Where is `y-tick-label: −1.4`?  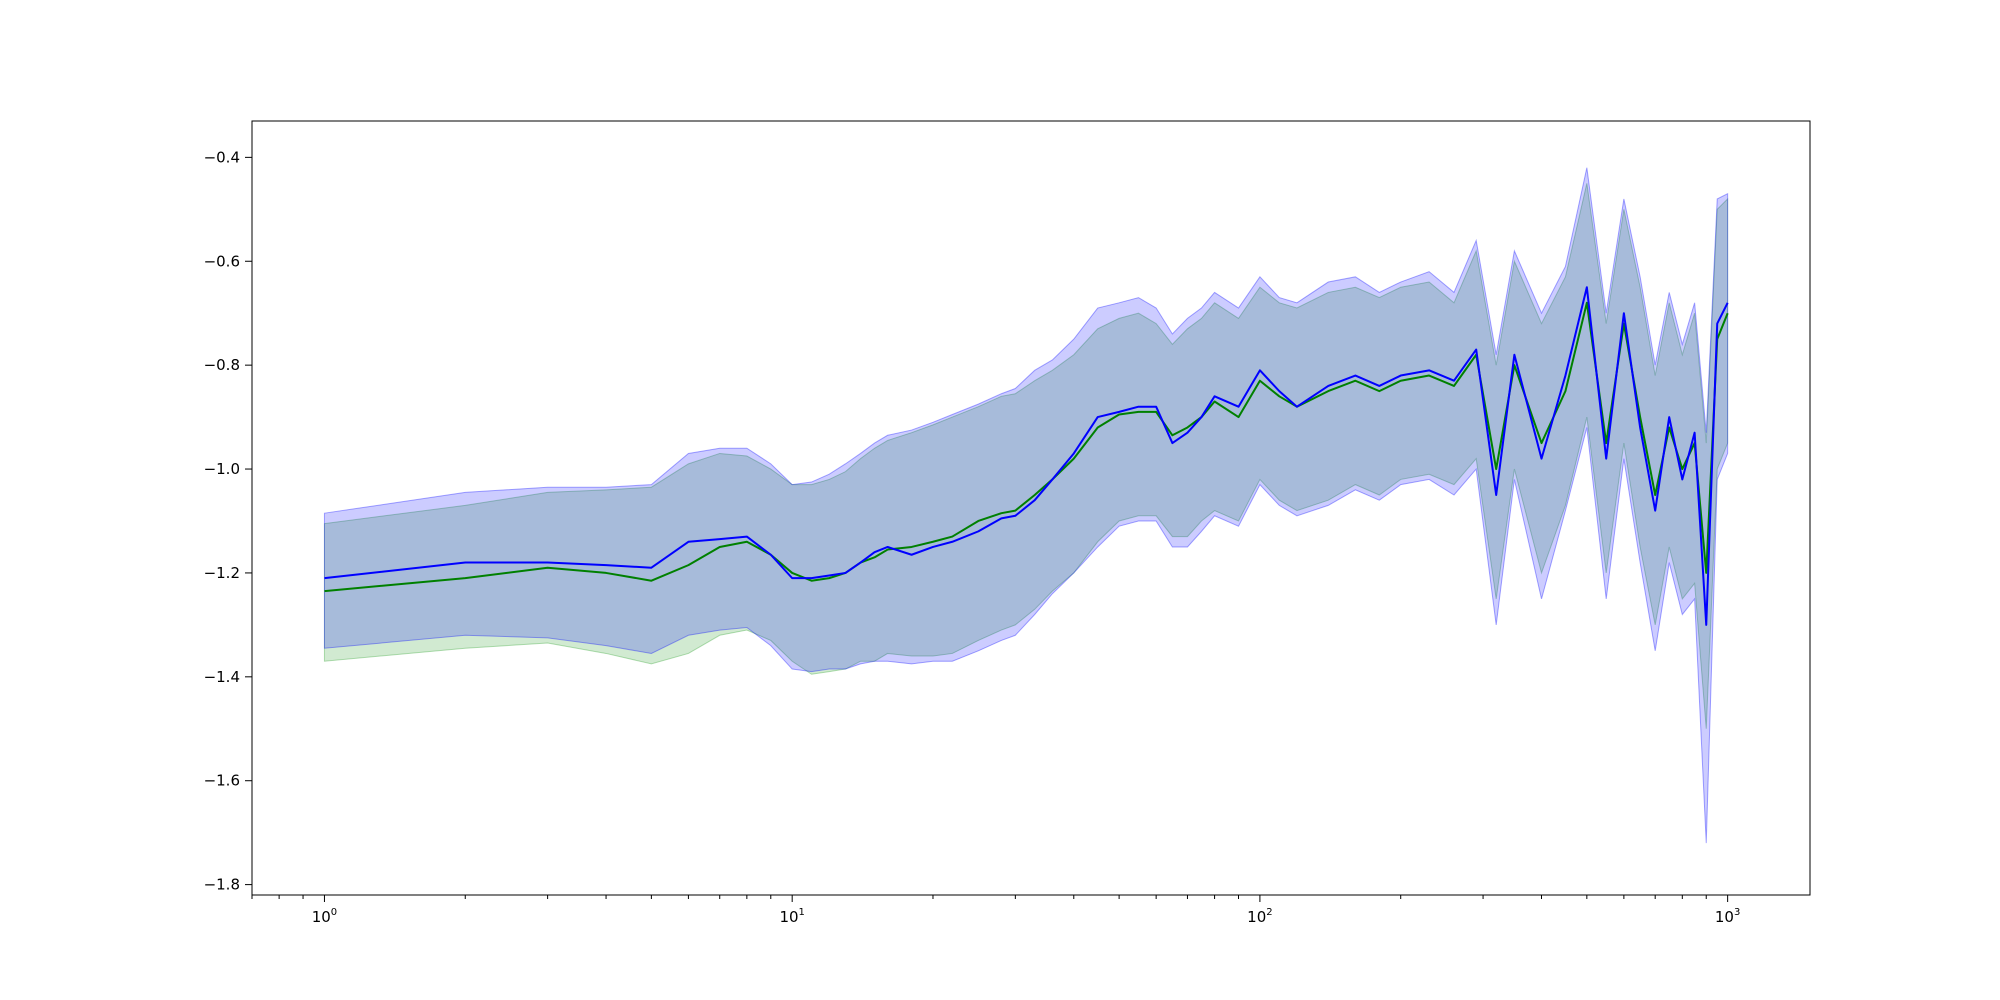
y-tick-label: −1.4 is located at coordinates (222, 677).